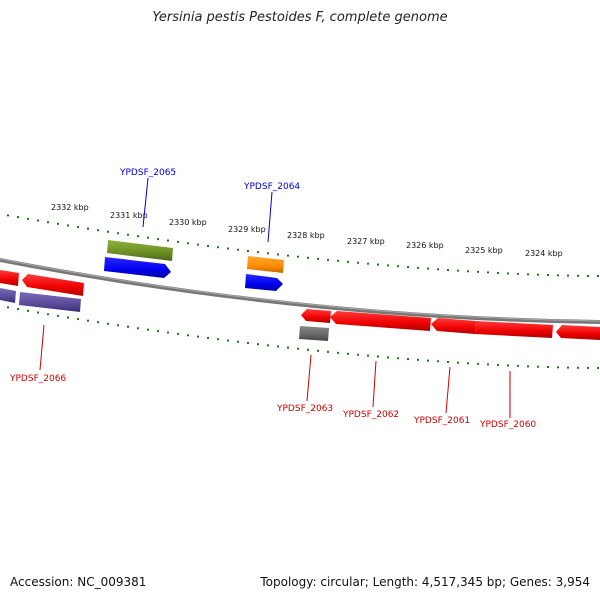  What do you see at coordinates (138, 259) in the screenshot?
I see `gene-YPDSF_2065` at bounding box center [138, 259].